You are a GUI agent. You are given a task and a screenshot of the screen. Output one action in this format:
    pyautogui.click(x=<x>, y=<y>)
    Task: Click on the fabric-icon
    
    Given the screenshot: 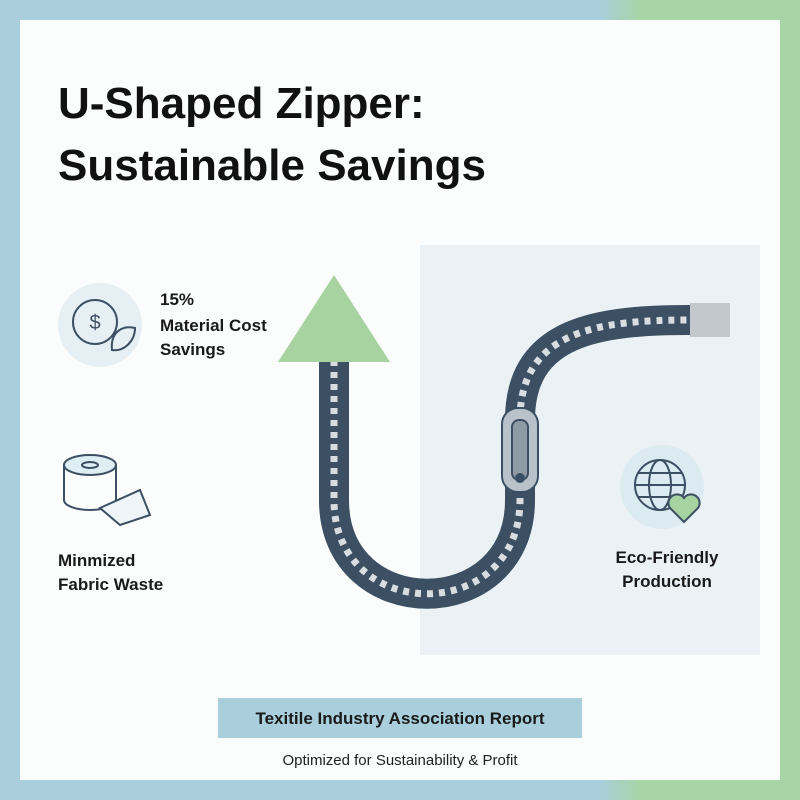 What is the action you would take?
    pyautogui.click(x=107, y=490)
    